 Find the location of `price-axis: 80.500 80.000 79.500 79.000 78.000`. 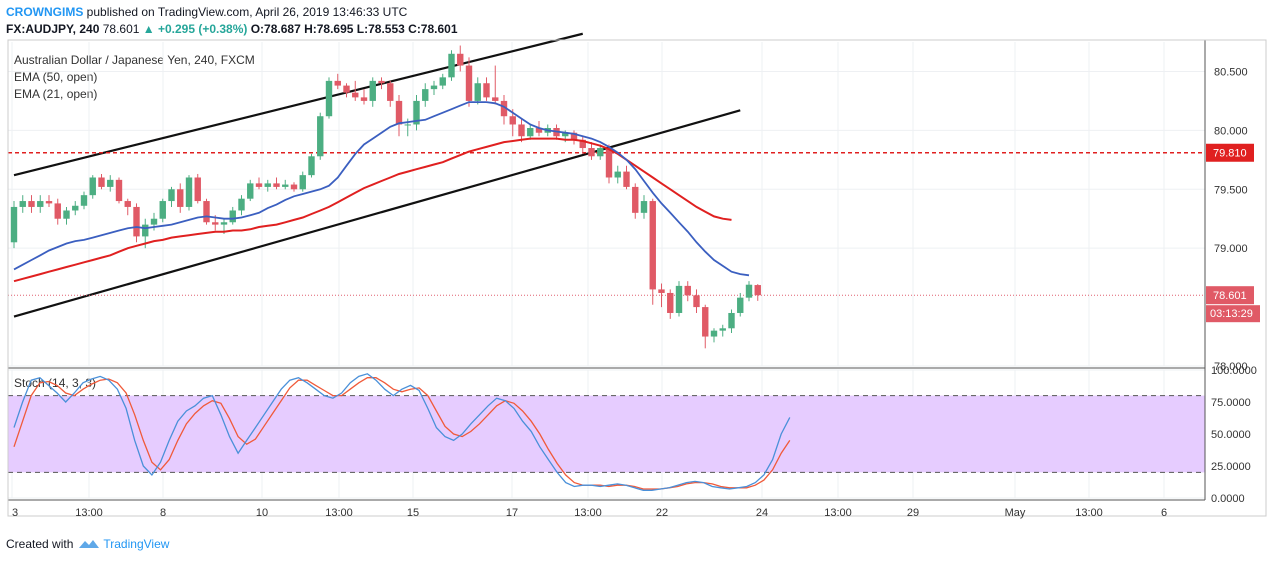

price-axis: 80.500 80.000 79.500 79.000 78.000 is located at coordinates (1231, 219).